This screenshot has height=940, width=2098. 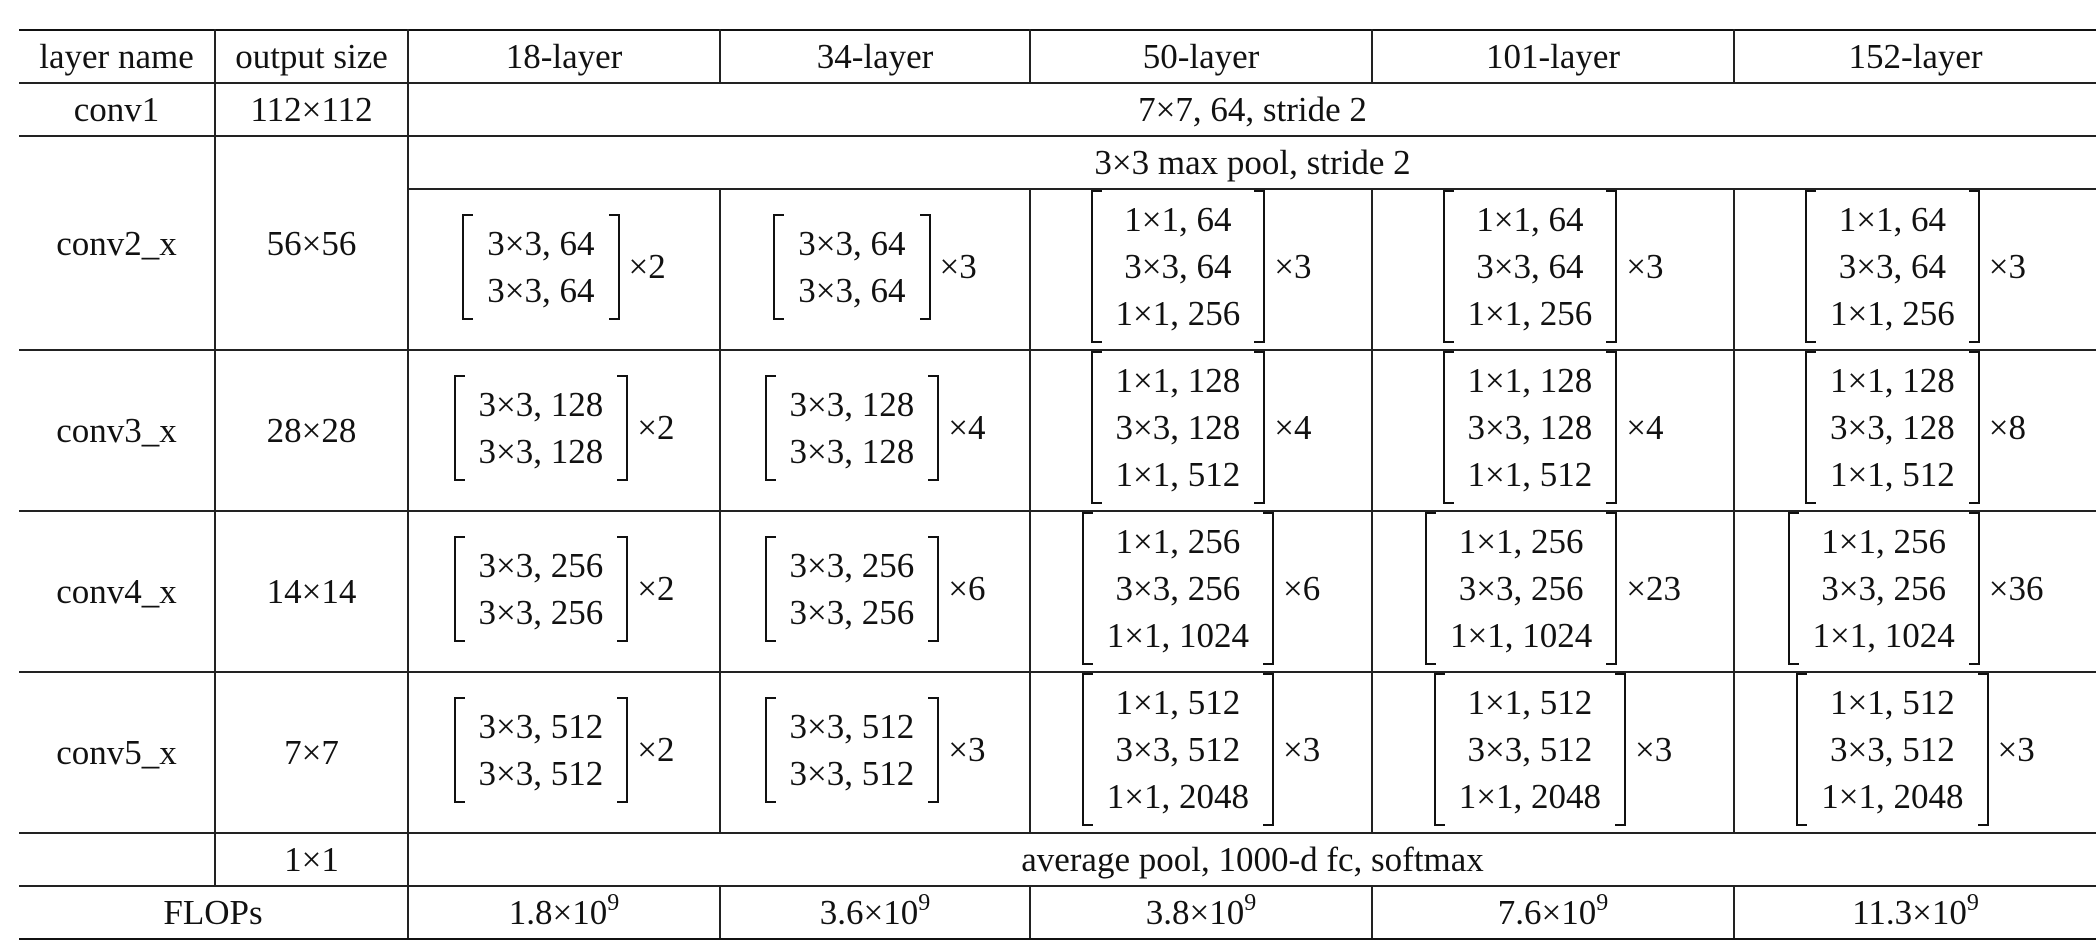 I want to click on avgpool-row: 1×1 average pool, 1000-d fc, softmax, so click(x=1057, y=859).